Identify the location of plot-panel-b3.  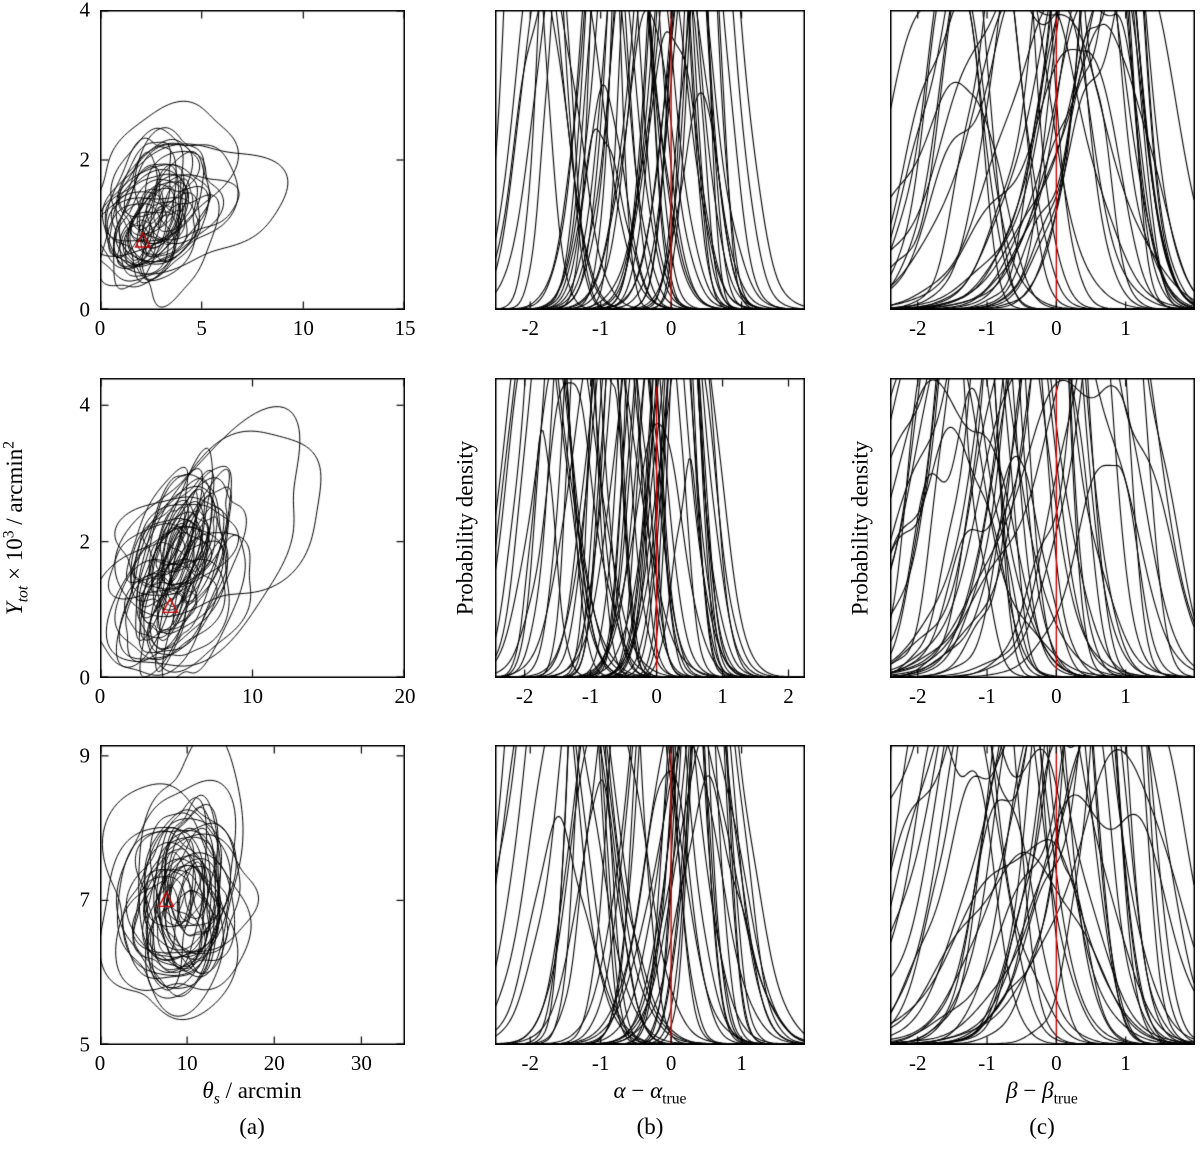
(650, 895).